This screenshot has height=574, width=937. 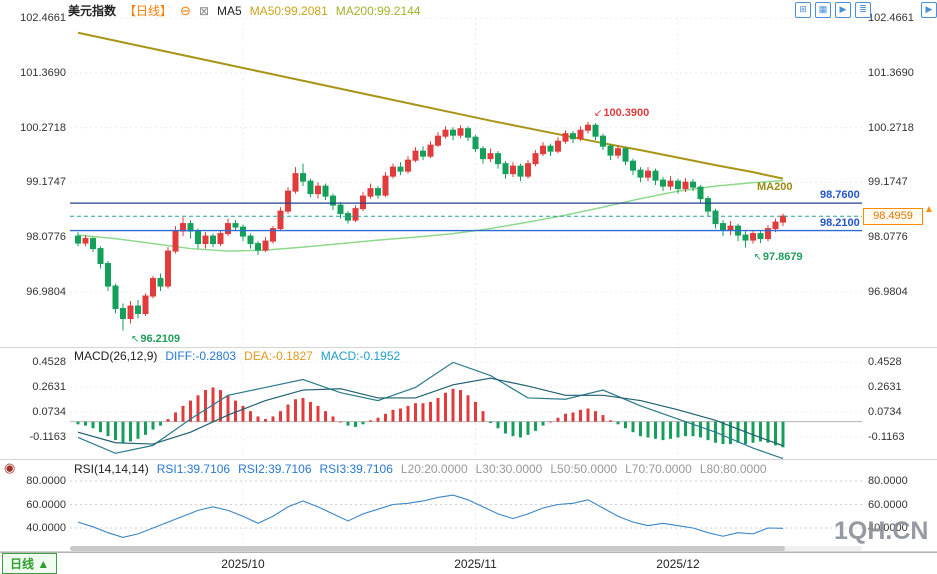 What do you see at coordinates (509, 469) in the screenshot?
I see `rsi-level-label: L30:30.0000` at bounding box center [509, 469].